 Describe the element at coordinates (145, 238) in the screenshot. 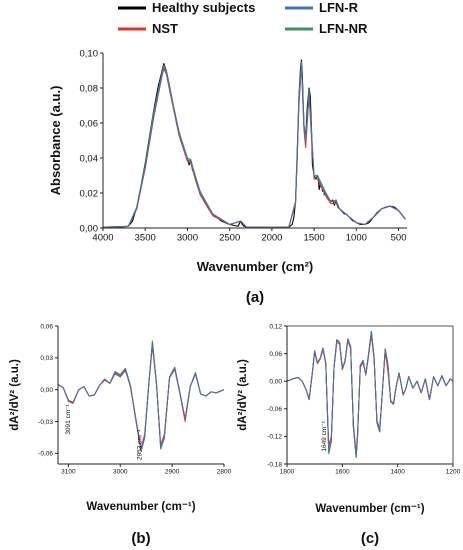

I see `x-tick-label: 3500` at that location.